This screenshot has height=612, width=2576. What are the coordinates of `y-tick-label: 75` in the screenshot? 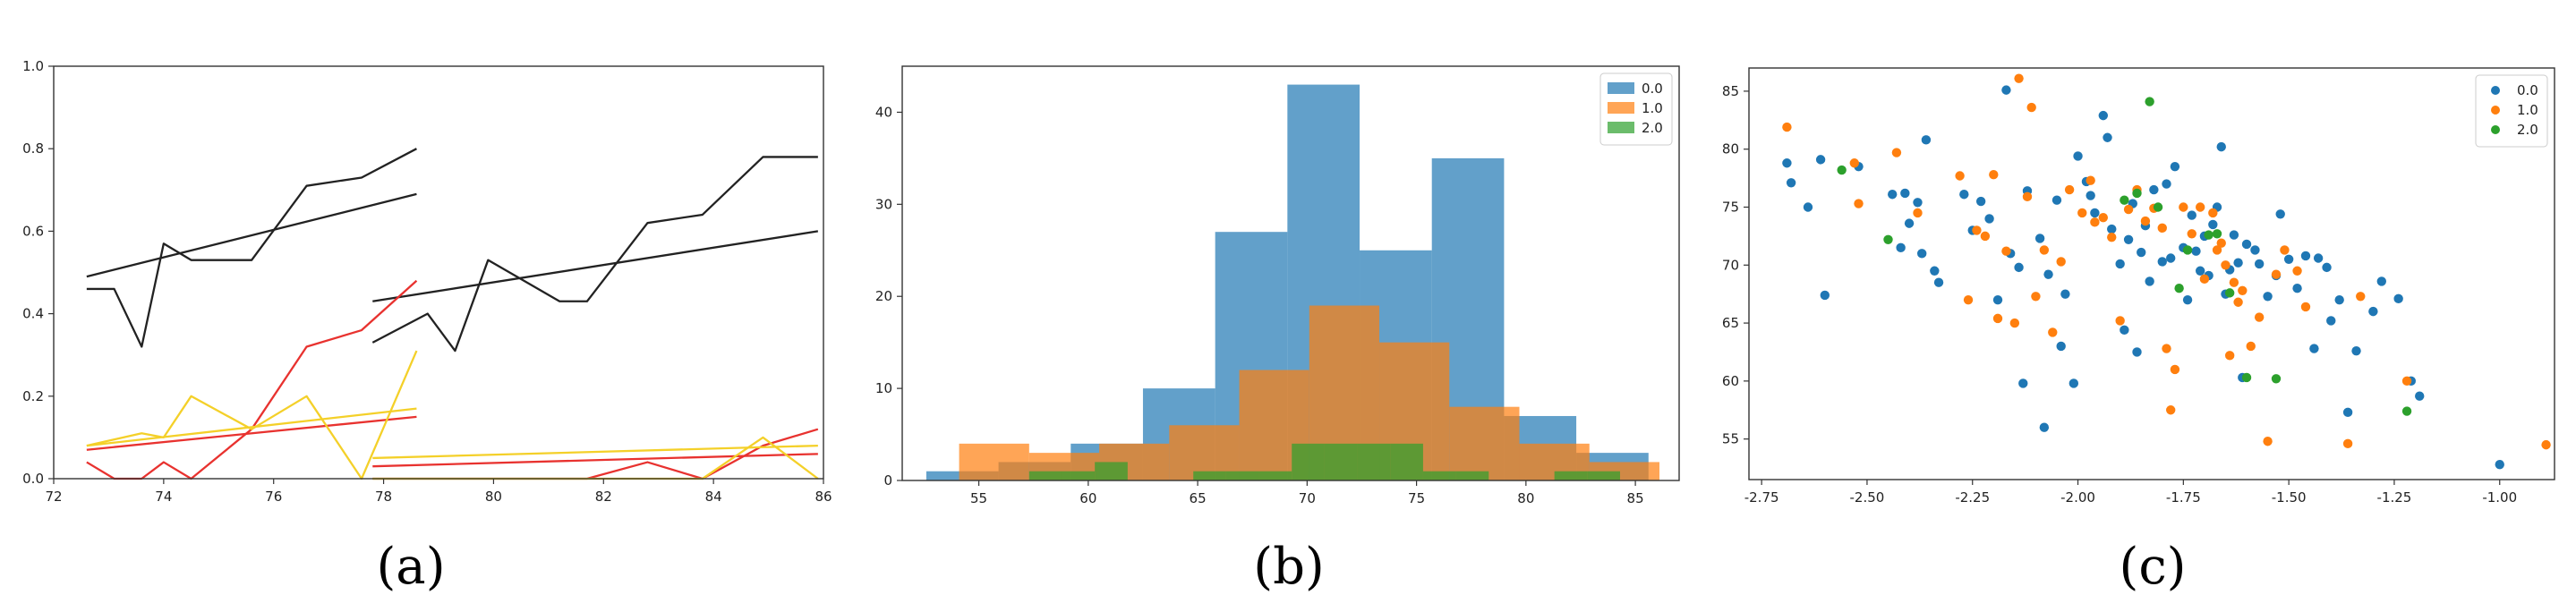 It's located at (1730, 207).